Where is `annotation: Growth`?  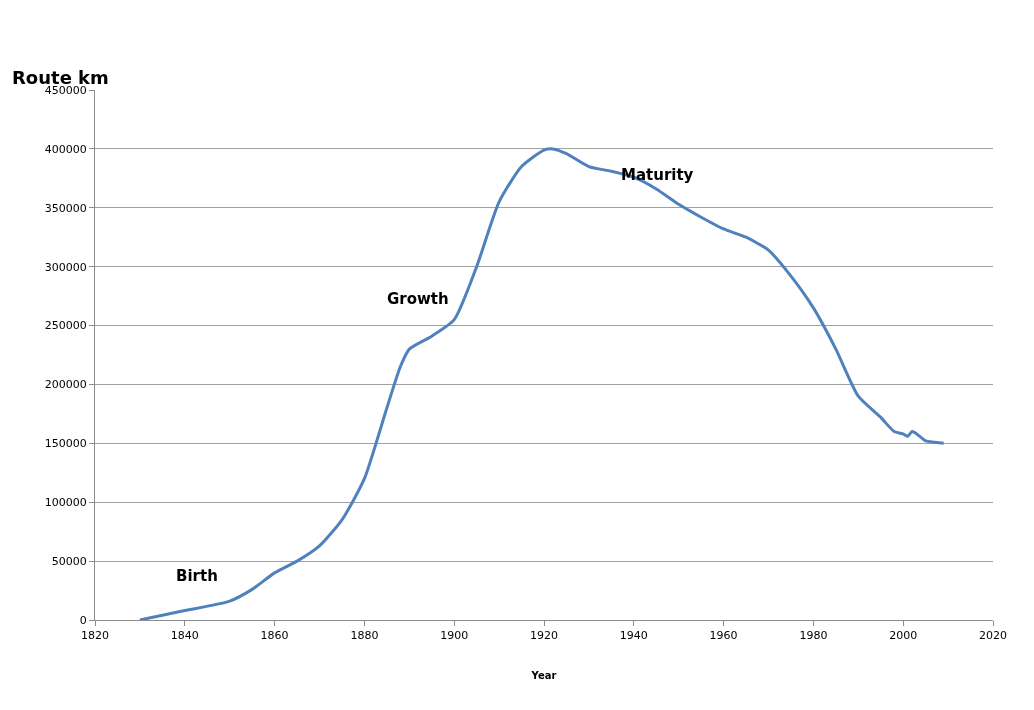 annotation: Growth is located at coordinates (418, 299).